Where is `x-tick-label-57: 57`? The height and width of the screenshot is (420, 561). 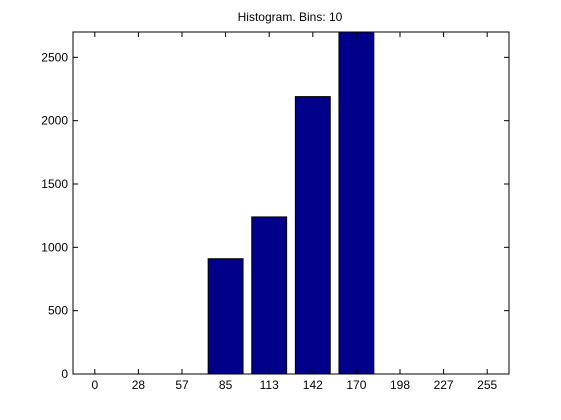
x-tick-label-57: 57 is located at coordinates (182, 385).